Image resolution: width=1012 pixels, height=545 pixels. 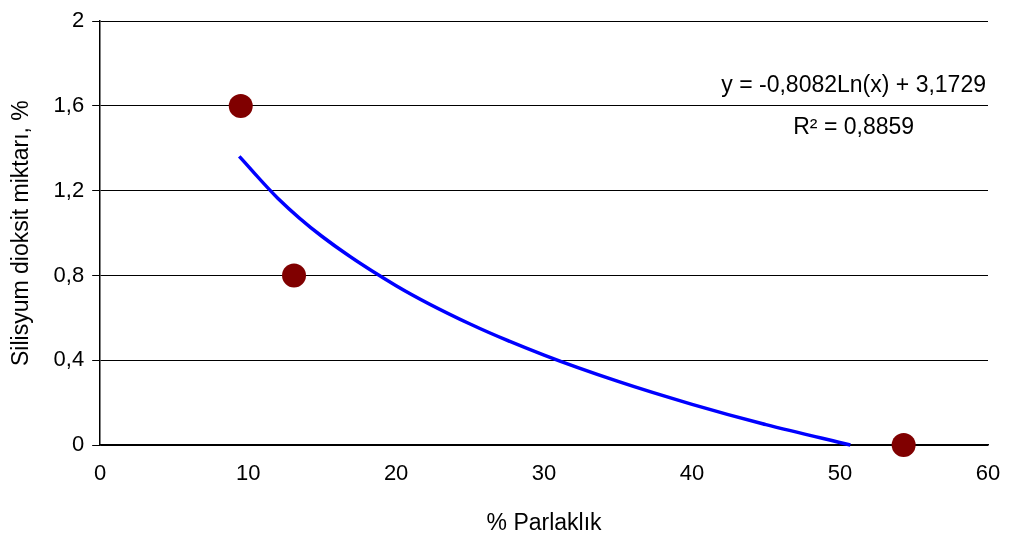 What do you see at coordinates (544, 473) in the screenshot?
I see `x-tick-label: 30` at bounding box center [544, 473].